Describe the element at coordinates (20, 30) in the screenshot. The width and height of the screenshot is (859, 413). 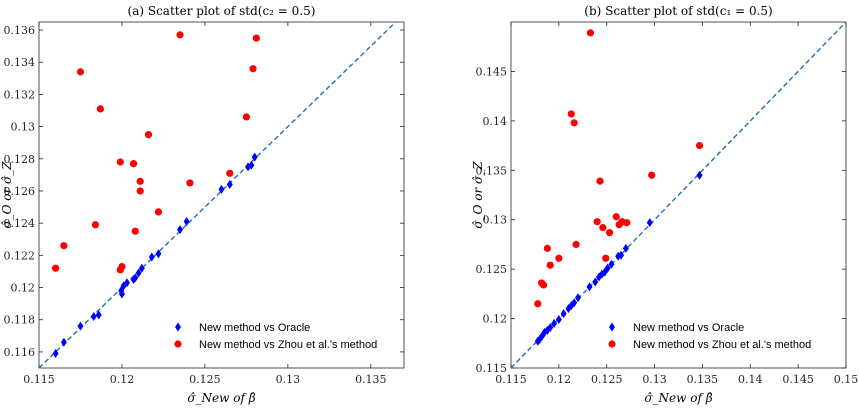
I see `y-tick-label: 0.136` at that location.